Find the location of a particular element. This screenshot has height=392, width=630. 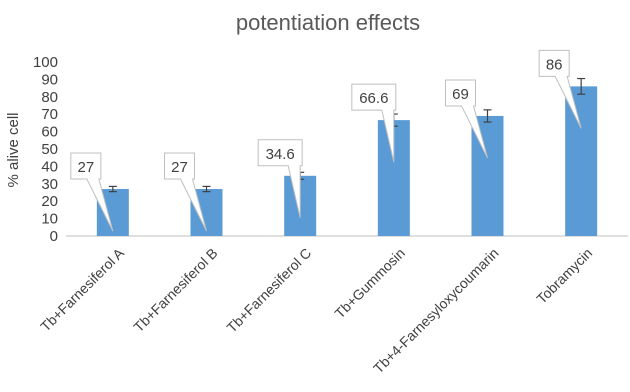

y-tick-label: 50 is located at coordinates (49, 149).